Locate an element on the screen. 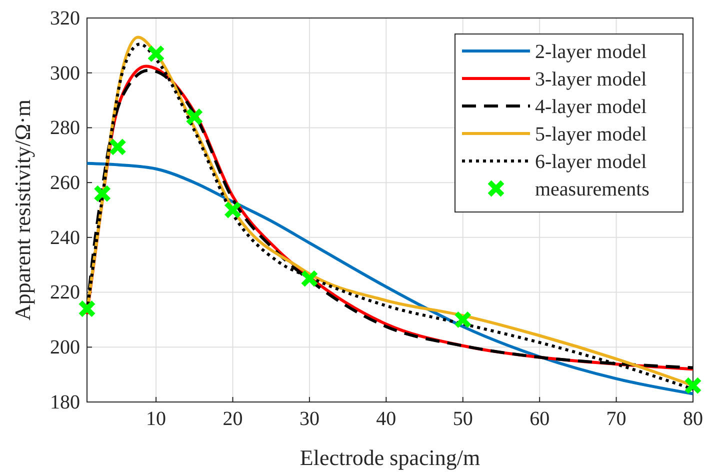 This screenshot has height=474, width=705. x-axis-title: Electrode spacing/m is located at coordinates (390, 457).